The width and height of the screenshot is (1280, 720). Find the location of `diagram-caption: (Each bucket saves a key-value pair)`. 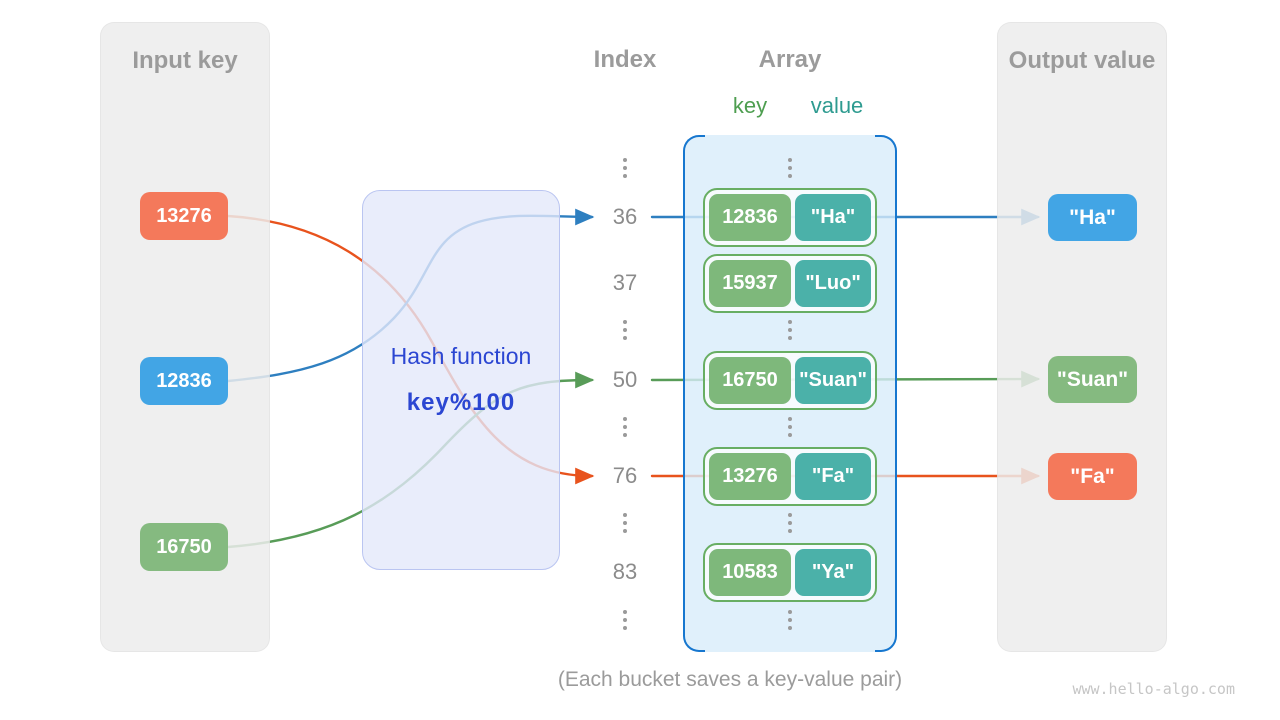

diagram-caption: (Each bucket saves a key-value pair) is located at coordinates (730, 679).